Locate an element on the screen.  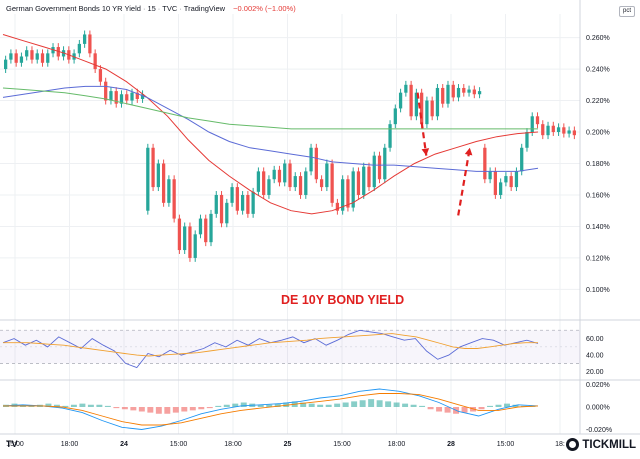
macd-tick-label: 0.000% is located at coordinates (598, 408).